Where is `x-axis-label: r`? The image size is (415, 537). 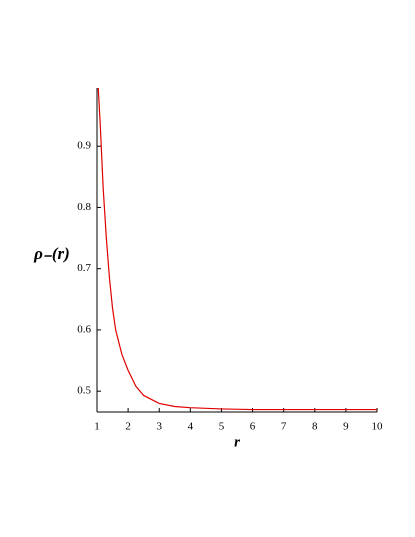 x-axis-label: r is located at coordinates (237, 442).